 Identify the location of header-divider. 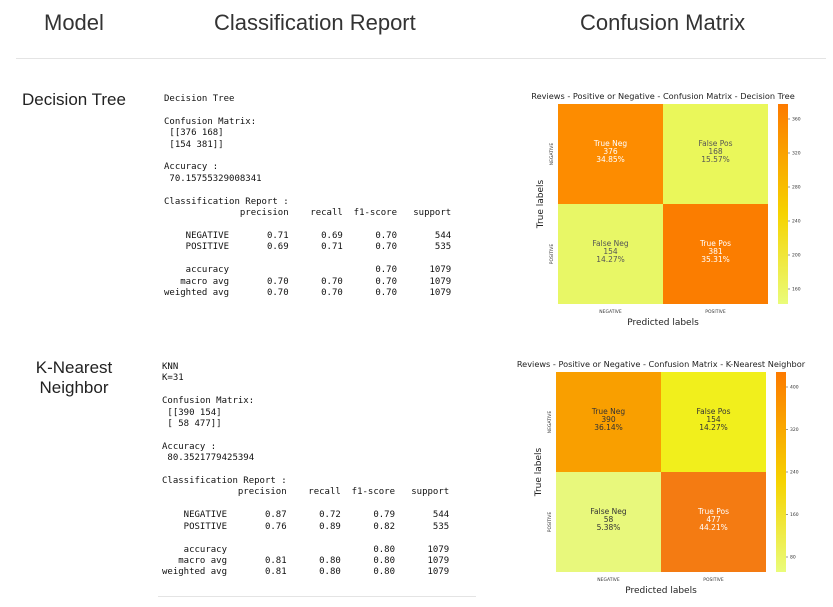
(421, 58).